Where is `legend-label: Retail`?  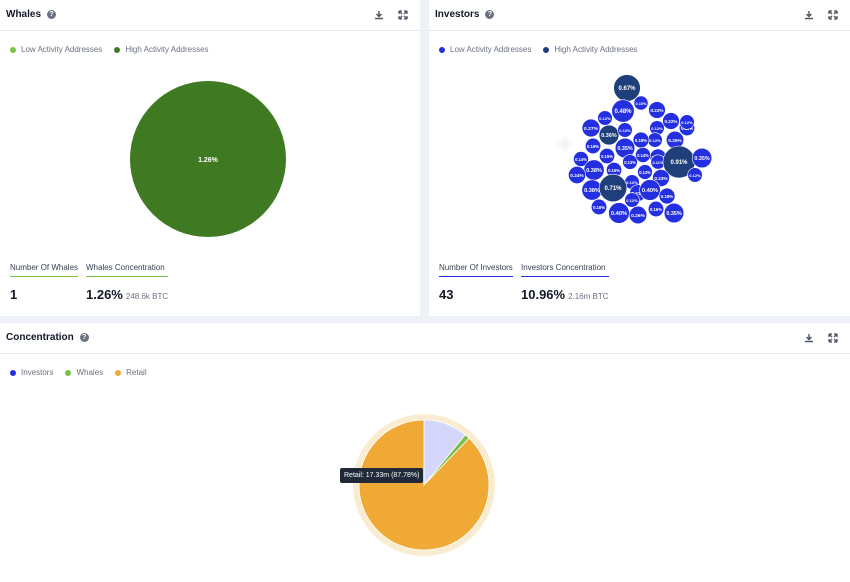 legend-label: Retail is located at coordinates (136, 372).